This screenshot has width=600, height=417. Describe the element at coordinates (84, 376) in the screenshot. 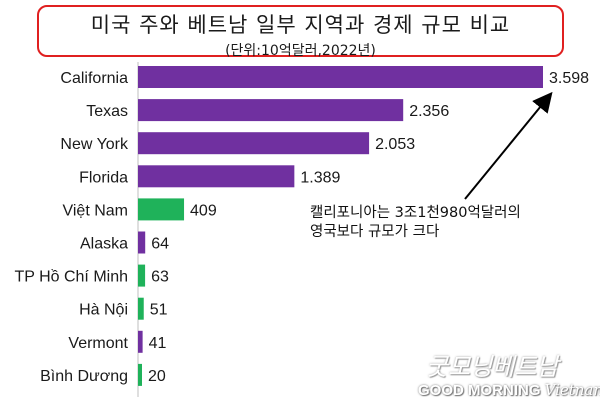

I see `category-label: Bình Dương` at that location.